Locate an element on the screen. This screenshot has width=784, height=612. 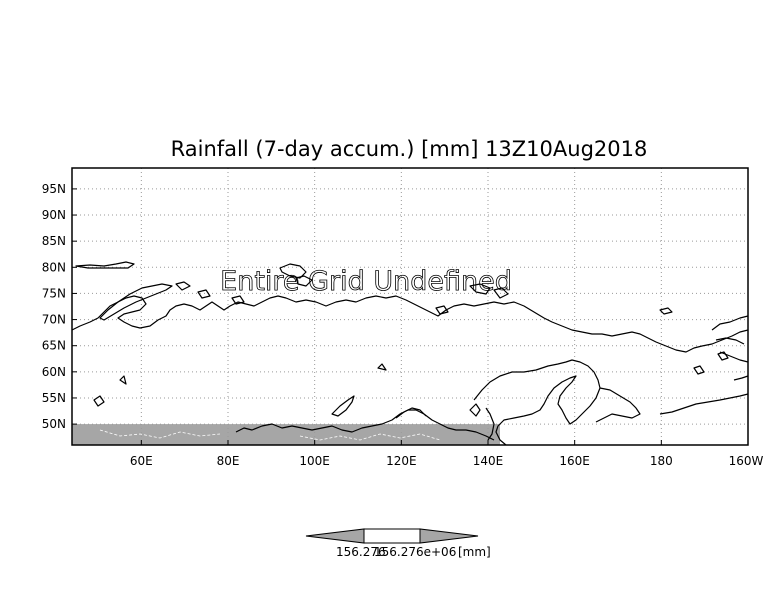
lat-tick-label: 60N is located at coordinates (54, 372).